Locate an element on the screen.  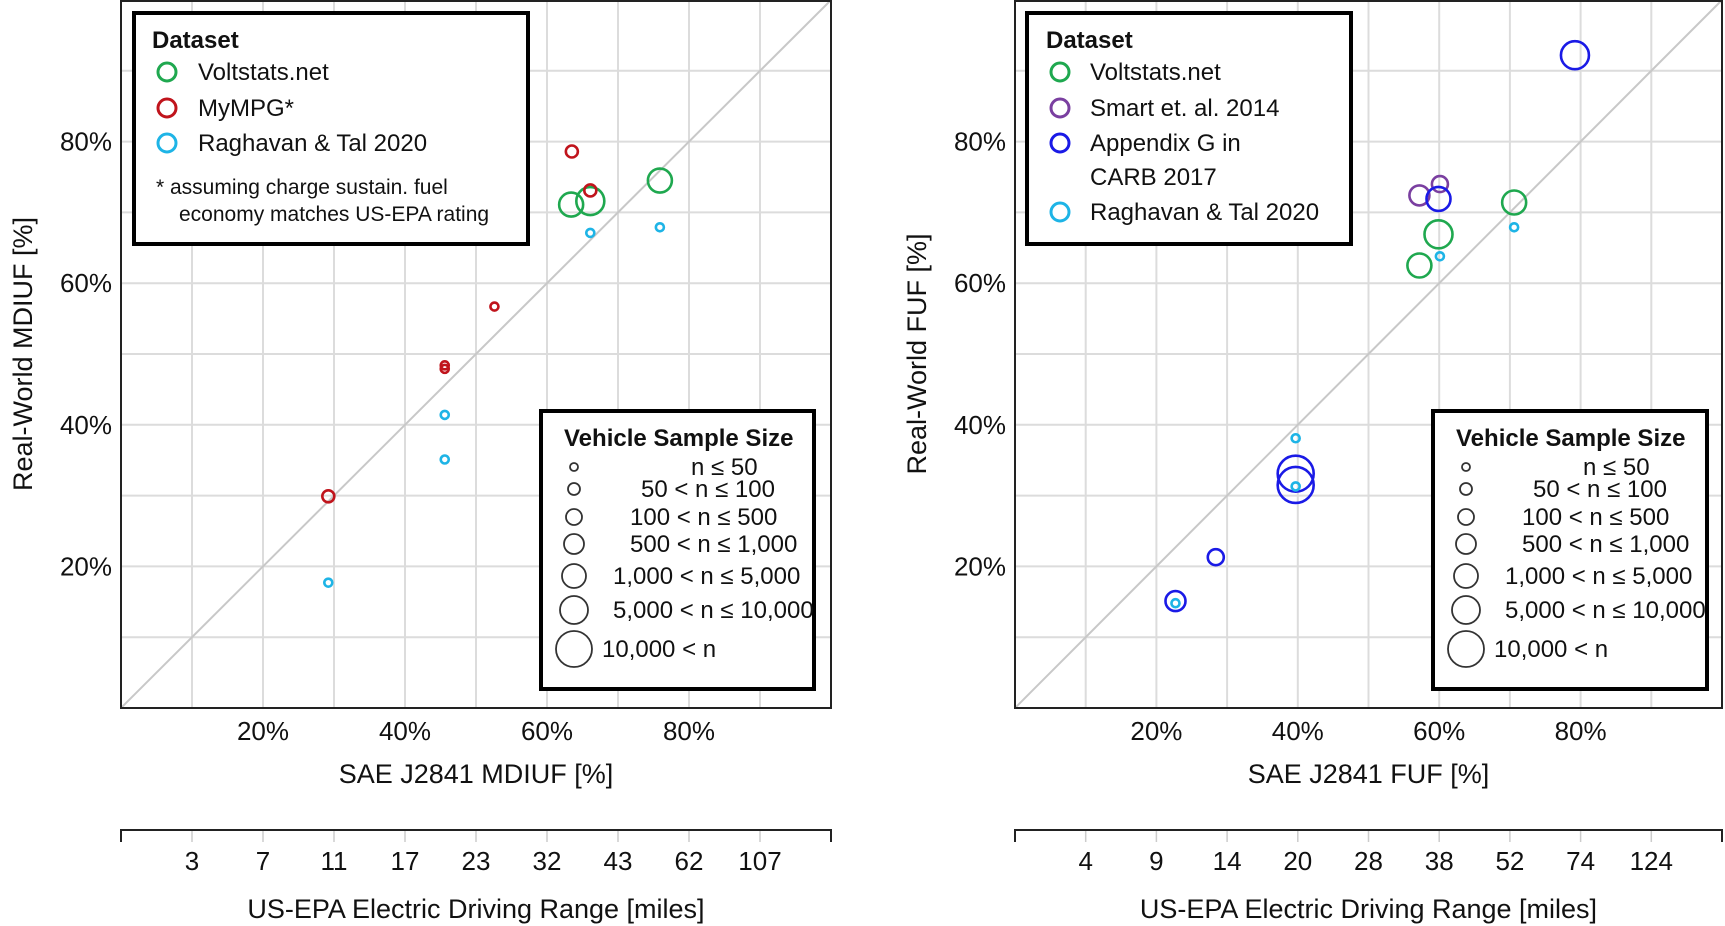
y-tick-label: 40% is located at coordinates (980, 425).